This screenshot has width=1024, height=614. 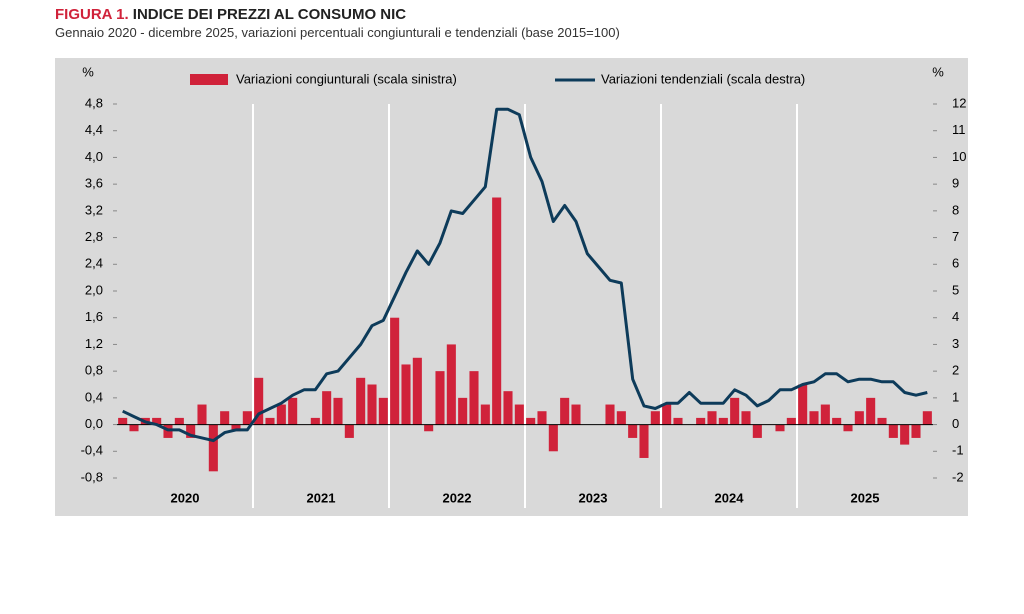 What do you see at coordinates (959, 156) in the screenshot?
I see `y2-tick-label: 10` at bounding box center [959, 156].